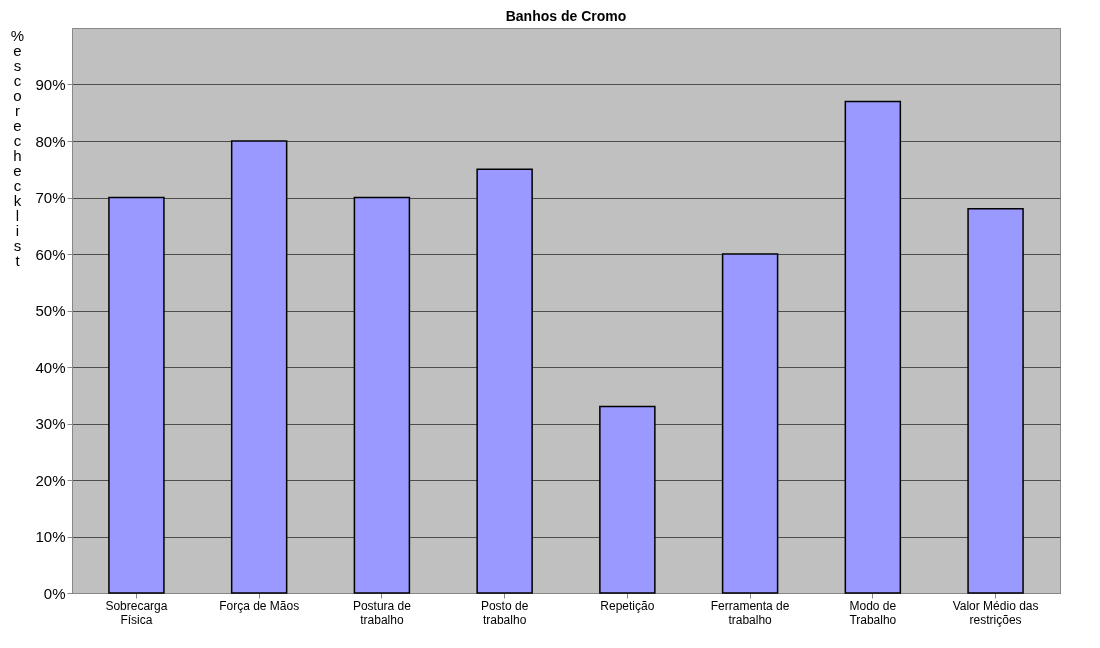  What do you see at coordinates (136, 612) in the screenshot?
I see `x-tick-label: Sobrecarga Física` at bounding box center [136, 612].